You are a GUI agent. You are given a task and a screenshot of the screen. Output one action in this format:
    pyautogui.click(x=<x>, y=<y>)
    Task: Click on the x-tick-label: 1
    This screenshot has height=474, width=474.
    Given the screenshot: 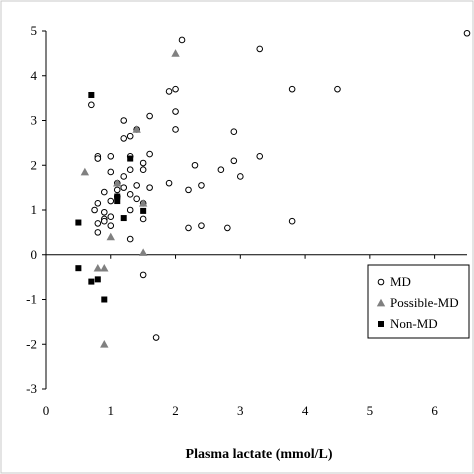 What is the action you would take?
    pyautogui.click(x=111, y=410)
    